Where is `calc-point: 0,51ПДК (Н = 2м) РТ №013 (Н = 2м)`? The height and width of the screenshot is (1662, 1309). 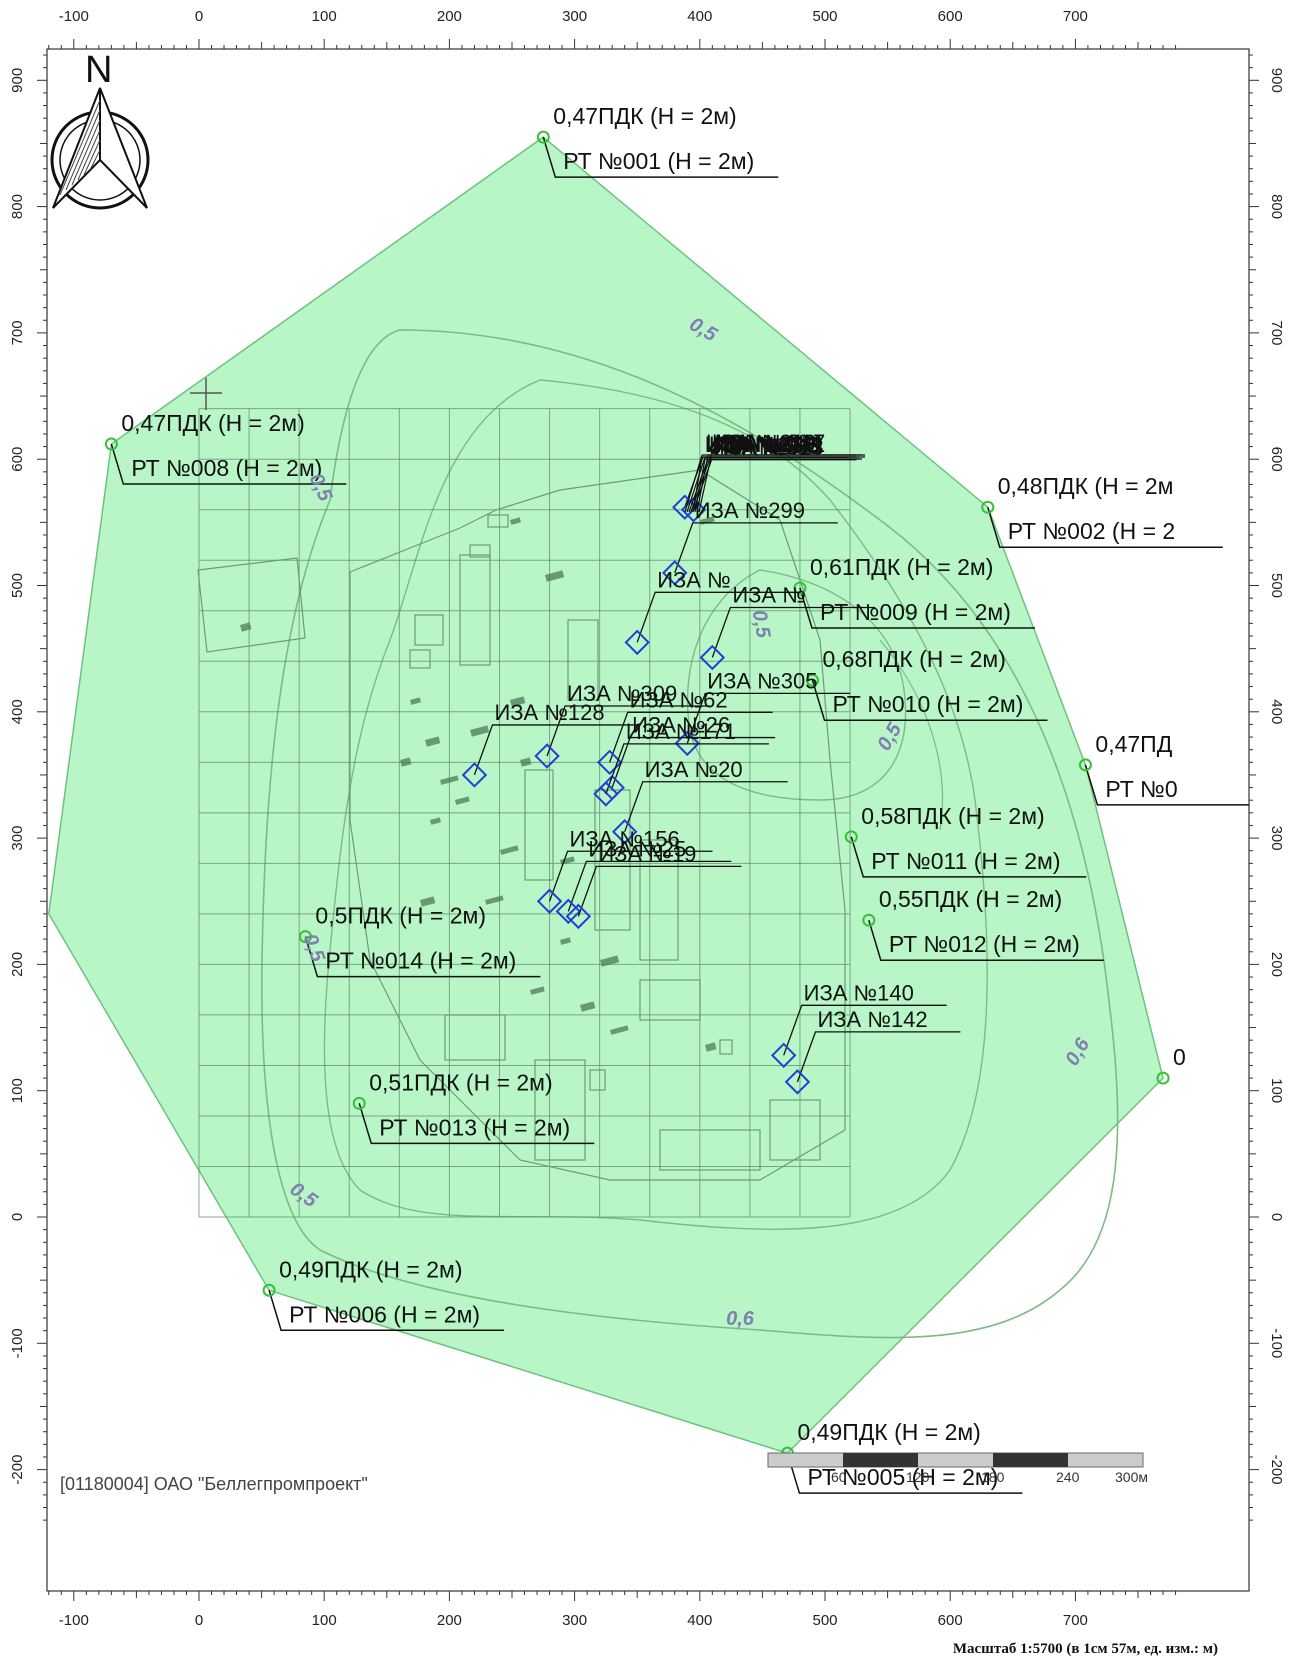
calc-point: 0,51ПДК (Н = 2м) РТ №013 (Н = 2м) is located at coordinates (473, 1107).